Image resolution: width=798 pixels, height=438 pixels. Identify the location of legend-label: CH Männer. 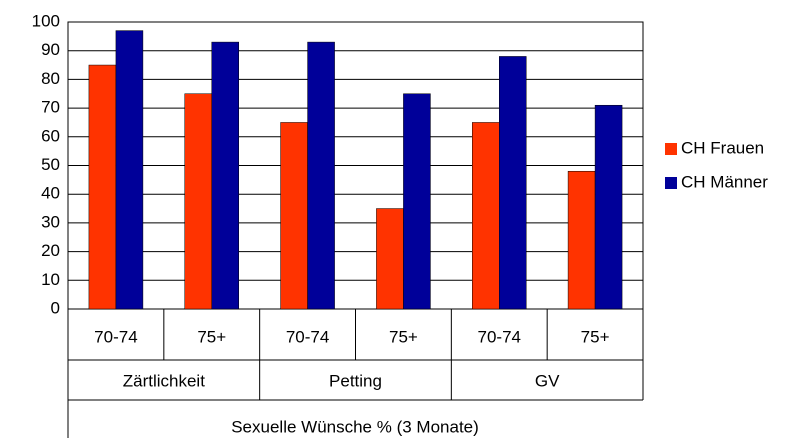
(724, 181).